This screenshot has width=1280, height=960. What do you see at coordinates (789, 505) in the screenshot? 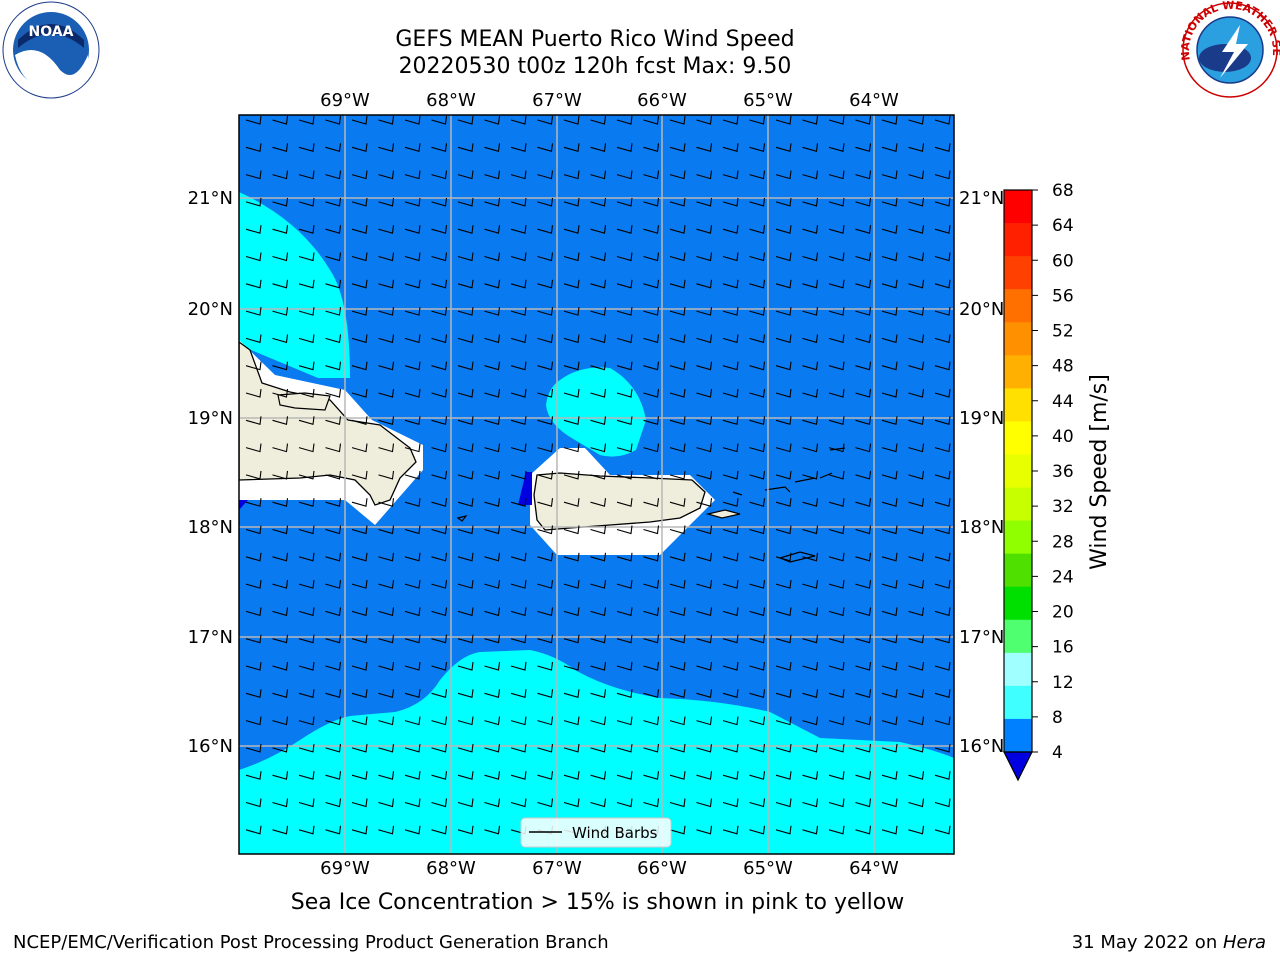
I see `land-virgin-islands` at bounding box center [789, 505].